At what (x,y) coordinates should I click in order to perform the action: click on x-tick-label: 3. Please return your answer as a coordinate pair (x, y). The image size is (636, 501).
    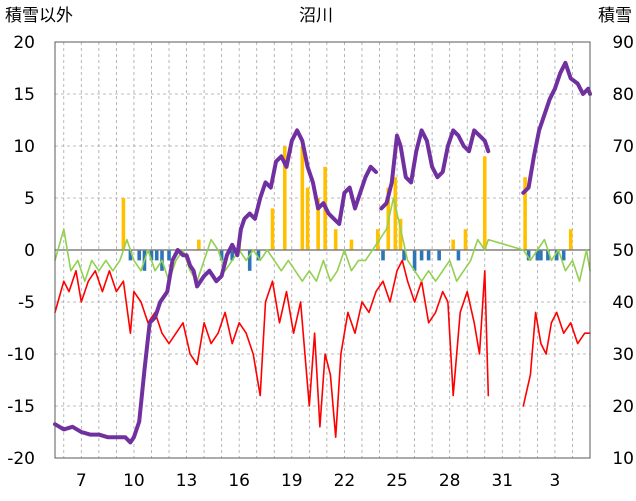
    Looking at the image, I should click on (555, 481).